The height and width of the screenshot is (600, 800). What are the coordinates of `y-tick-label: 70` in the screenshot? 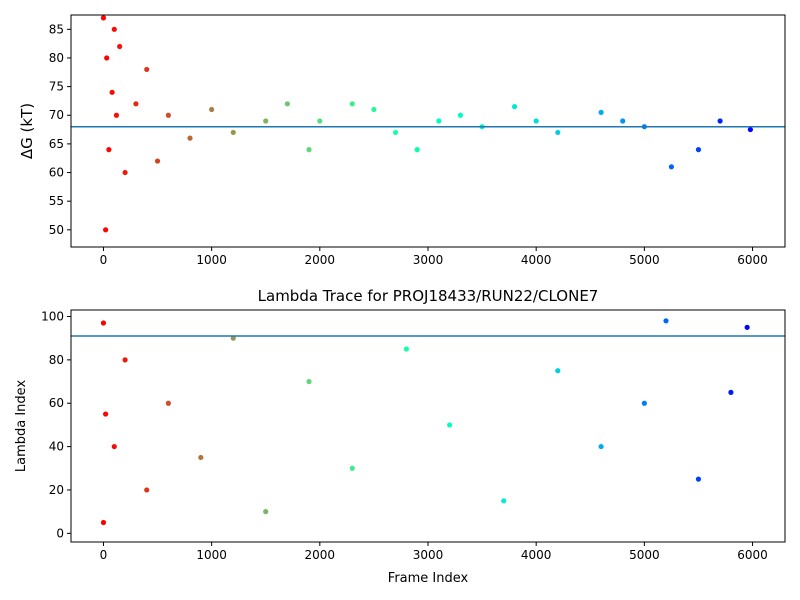 It's located at (56, 115).